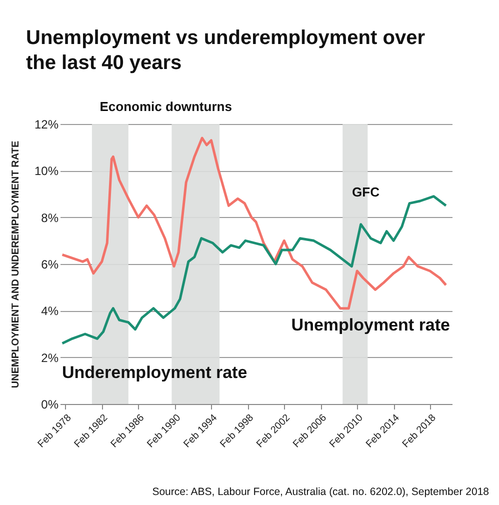 The width and height of the screenshot is (499, 505). What do you see at coordinates (370, 325) in the screenshot?
I see `series-label: Unemployment rate` at bounding box center [370, 325].